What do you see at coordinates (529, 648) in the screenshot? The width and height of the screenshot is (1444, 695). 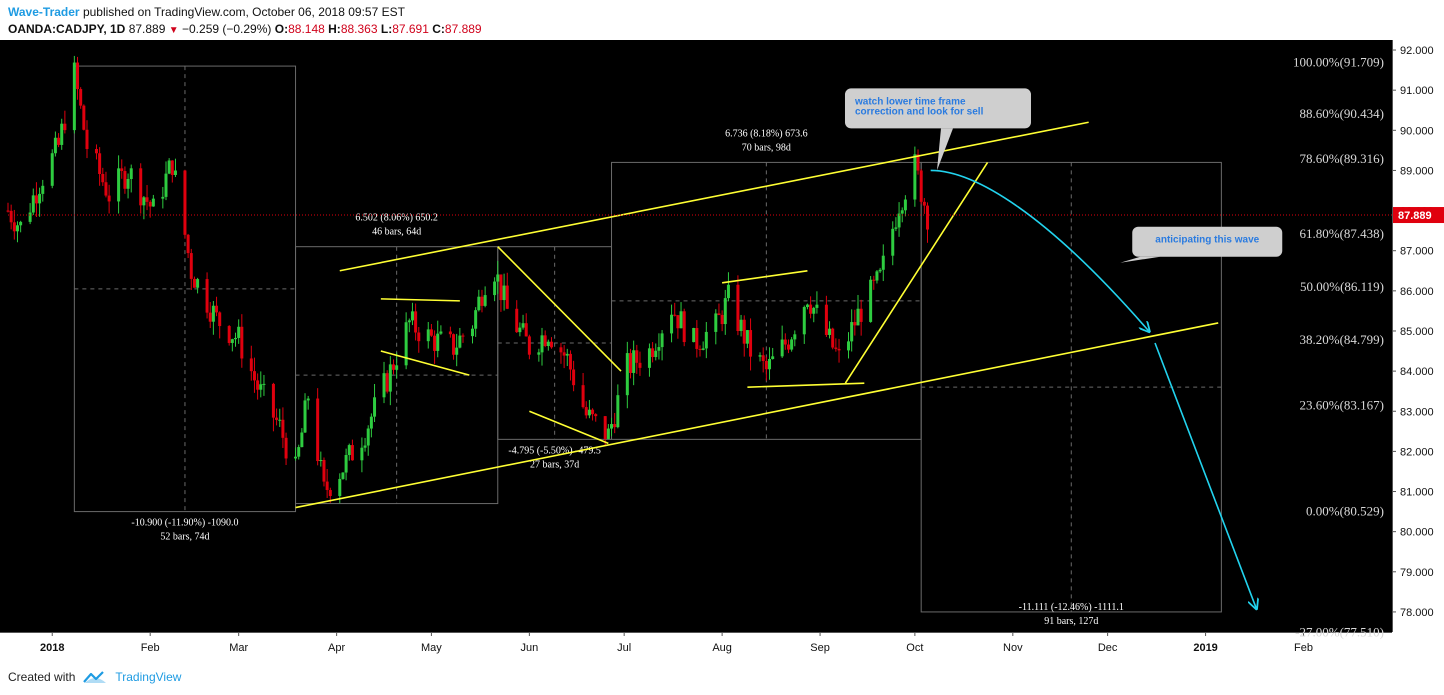 I see `x-tick-label: Jun` at bounding box center [529, 648].